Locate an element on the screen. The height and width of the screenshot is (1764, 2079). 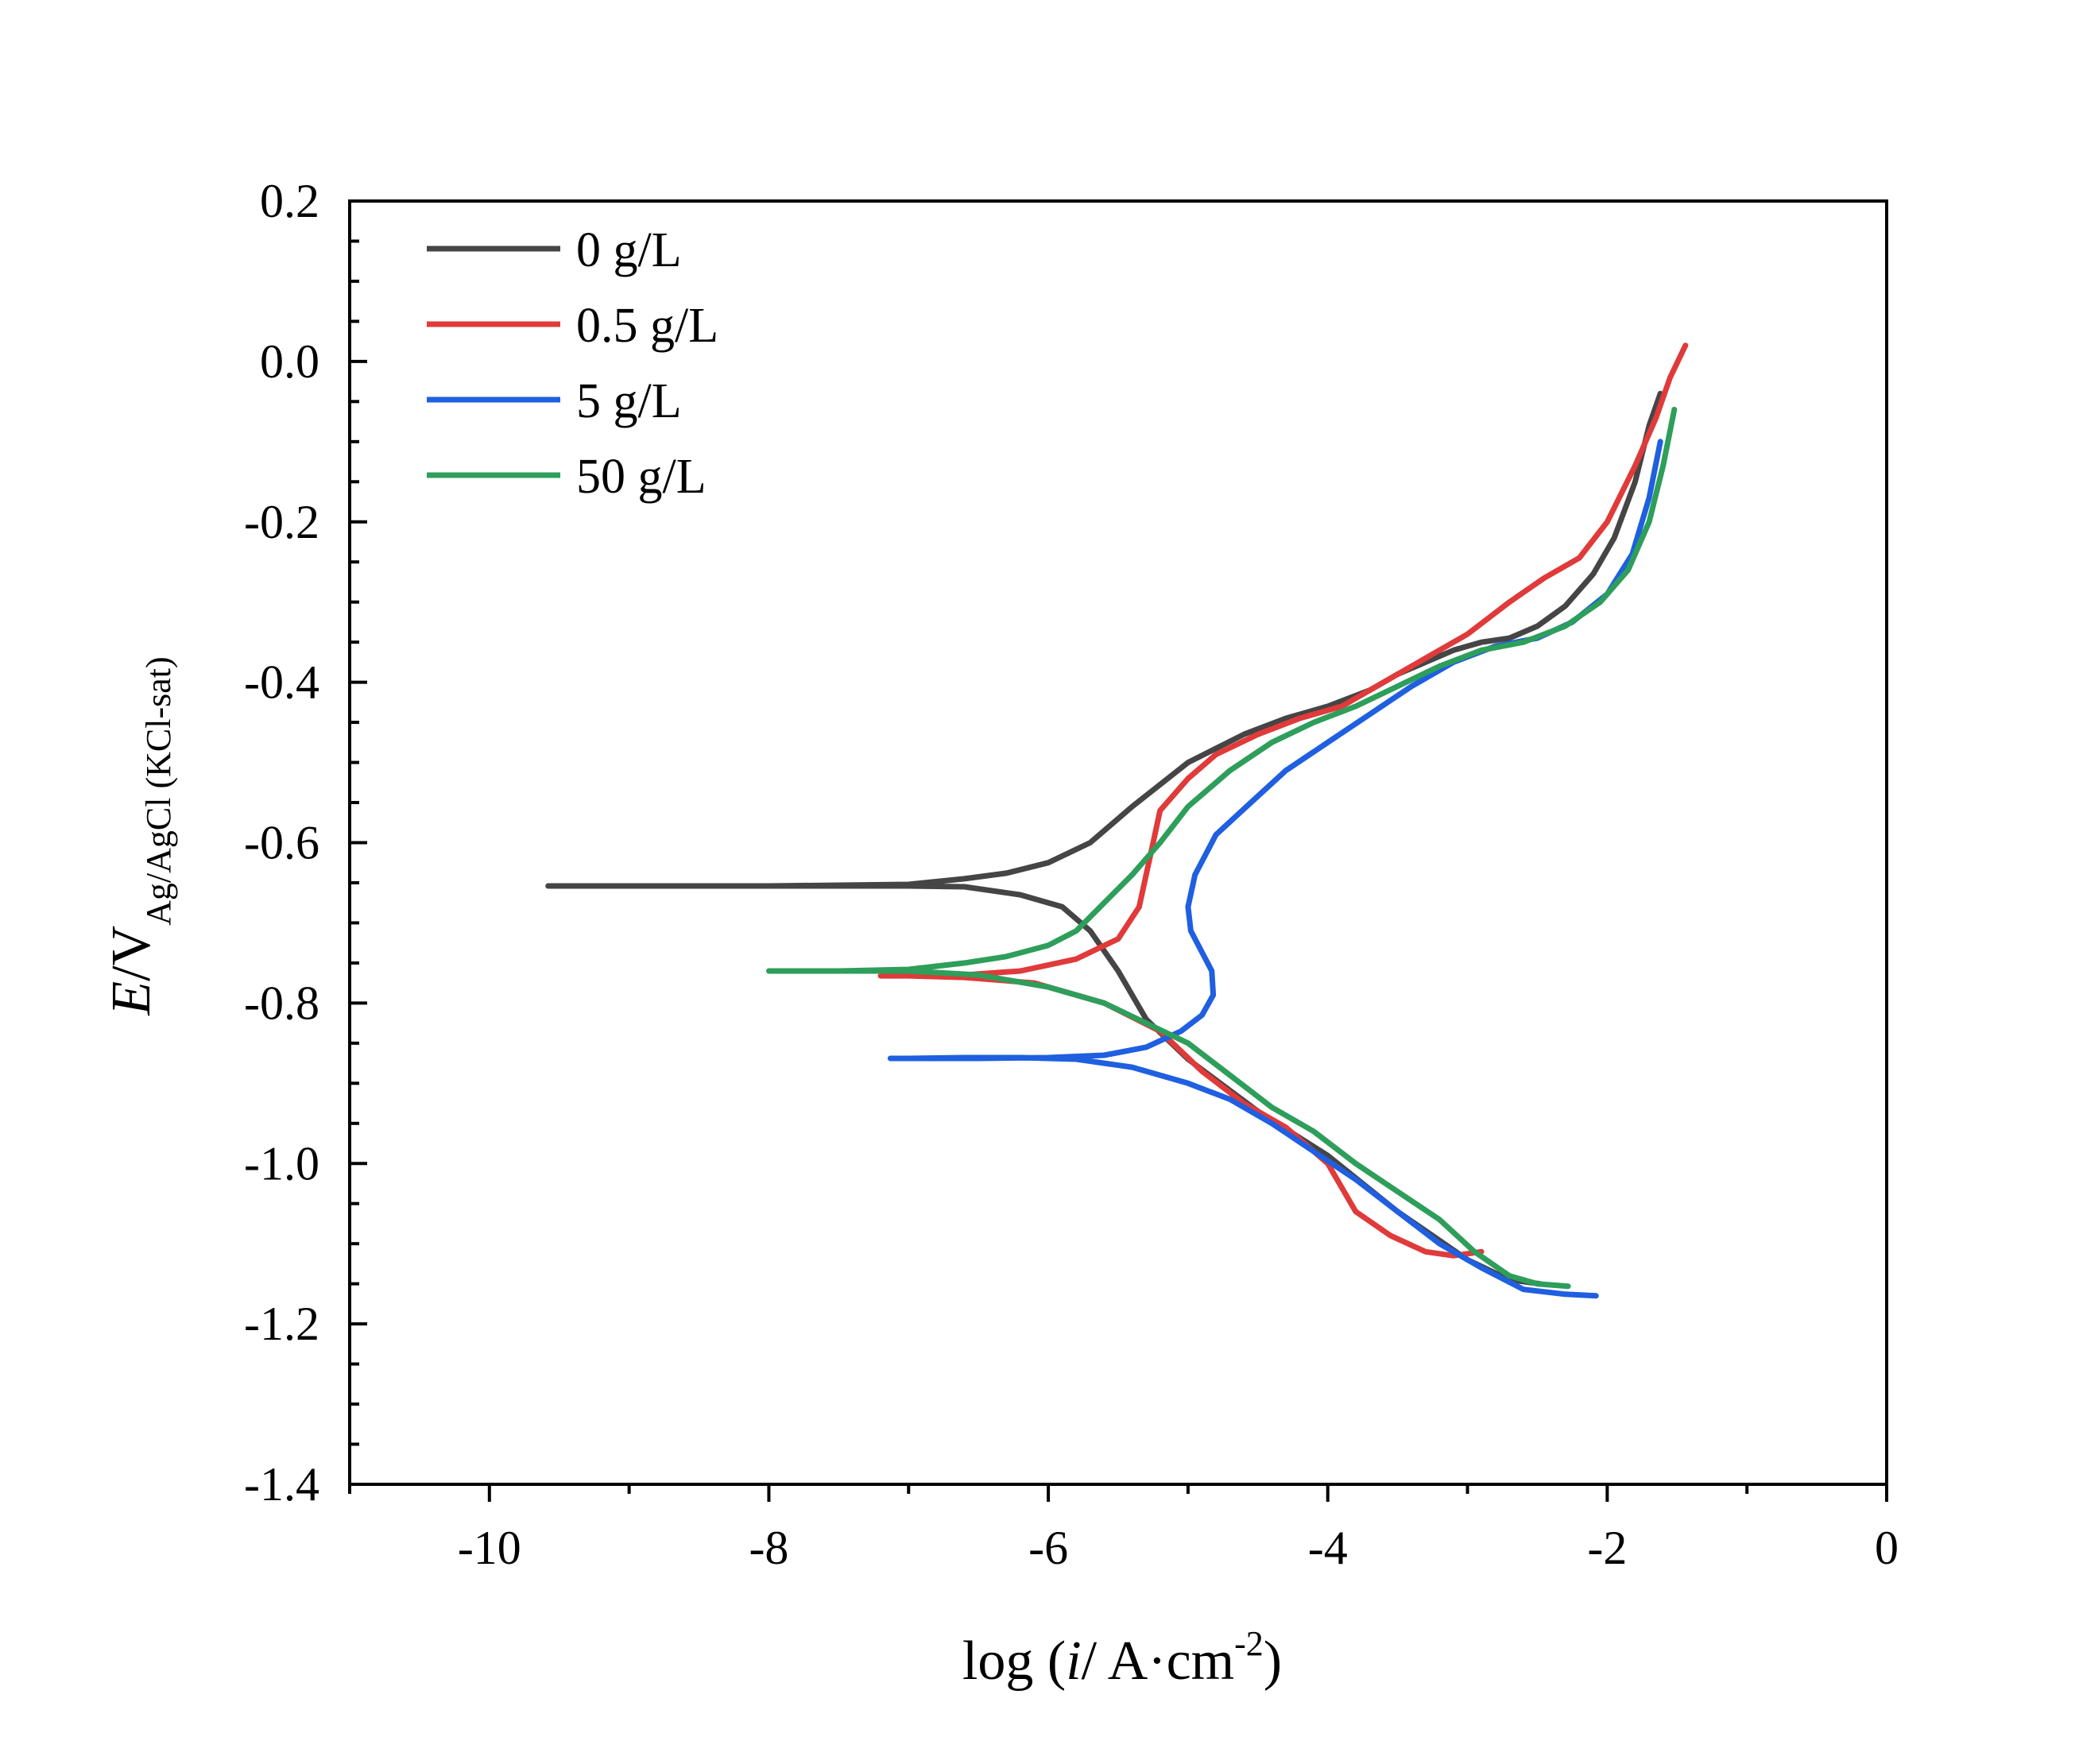
legend-label: 0 g/L is located at coordinates (629, 250).